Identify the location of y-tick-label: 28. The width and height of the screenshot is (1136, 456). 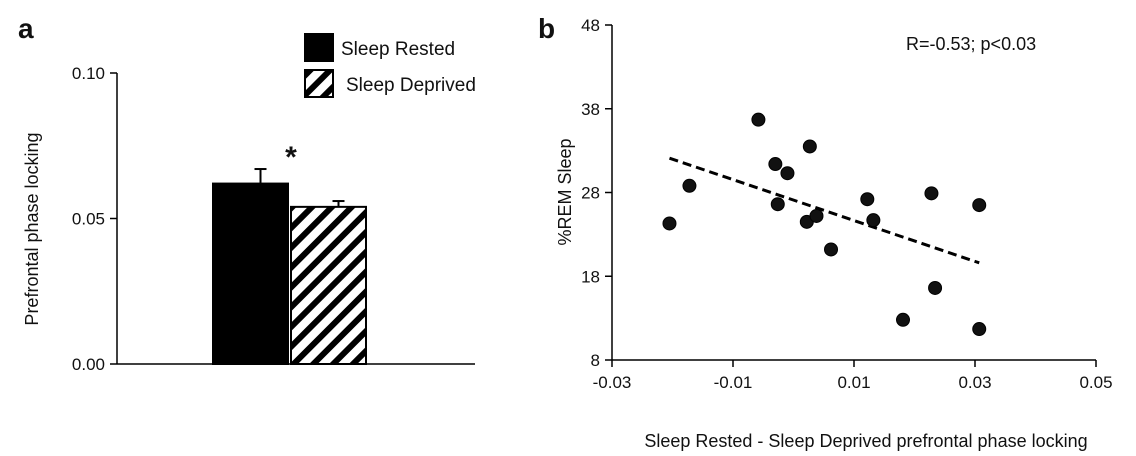
(590, 193).